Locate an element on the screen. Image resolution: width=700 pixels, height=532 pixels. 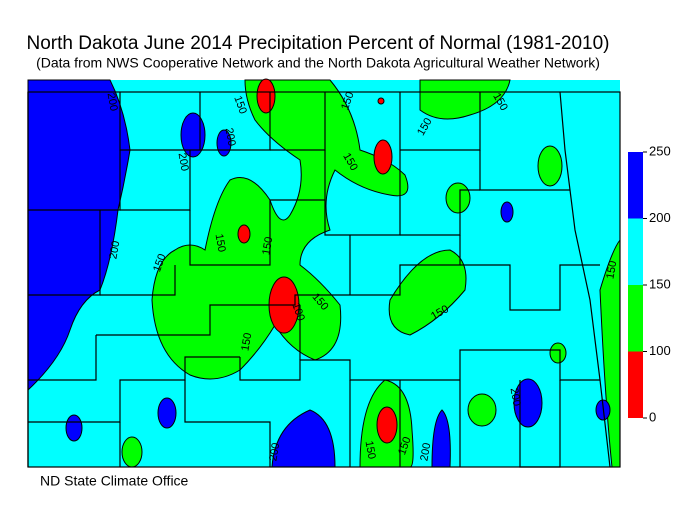
colorbar-tick-label: 150 is located at coordinates (660, 283).